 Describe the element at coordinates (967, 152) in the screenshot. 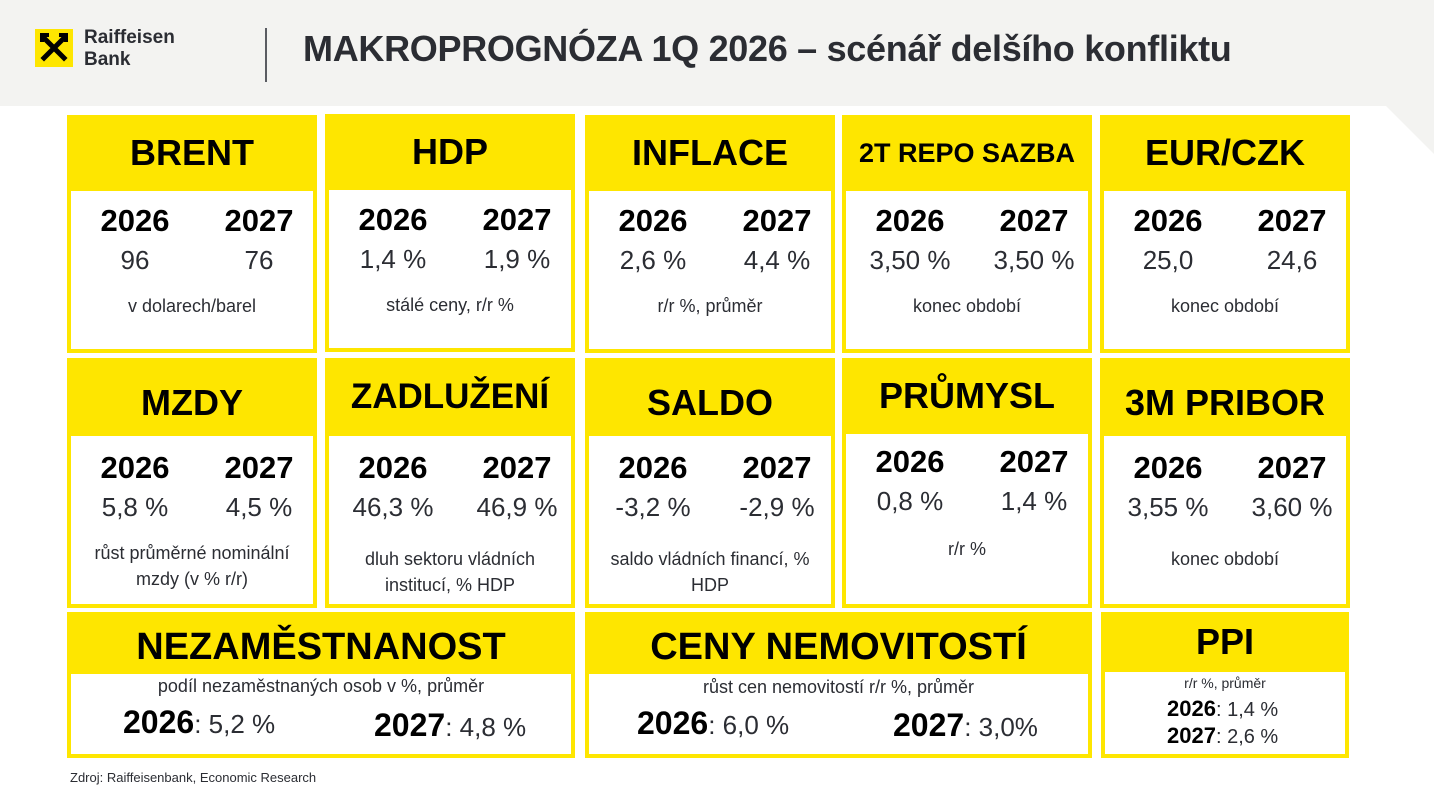

I see `card-title: 2T REPO SAZBA` at that location.